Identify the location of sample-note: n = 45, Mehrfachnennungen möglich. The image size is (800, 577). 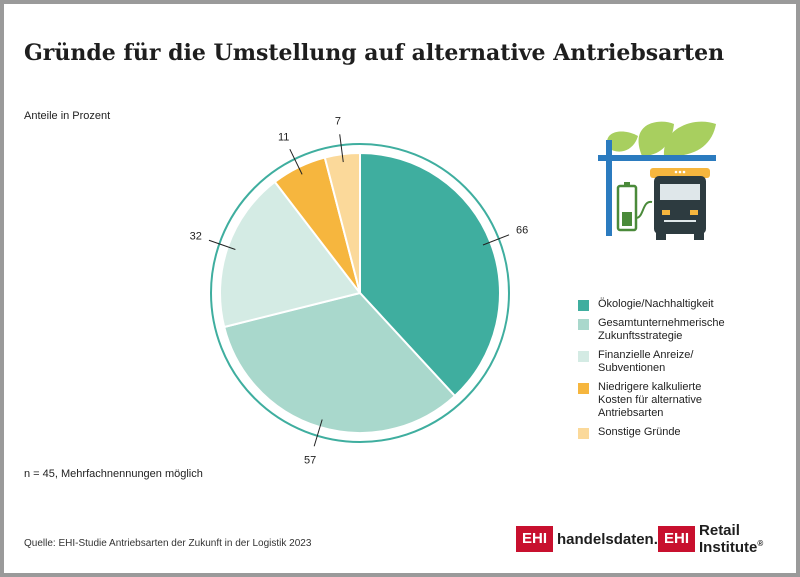
(113, 474).